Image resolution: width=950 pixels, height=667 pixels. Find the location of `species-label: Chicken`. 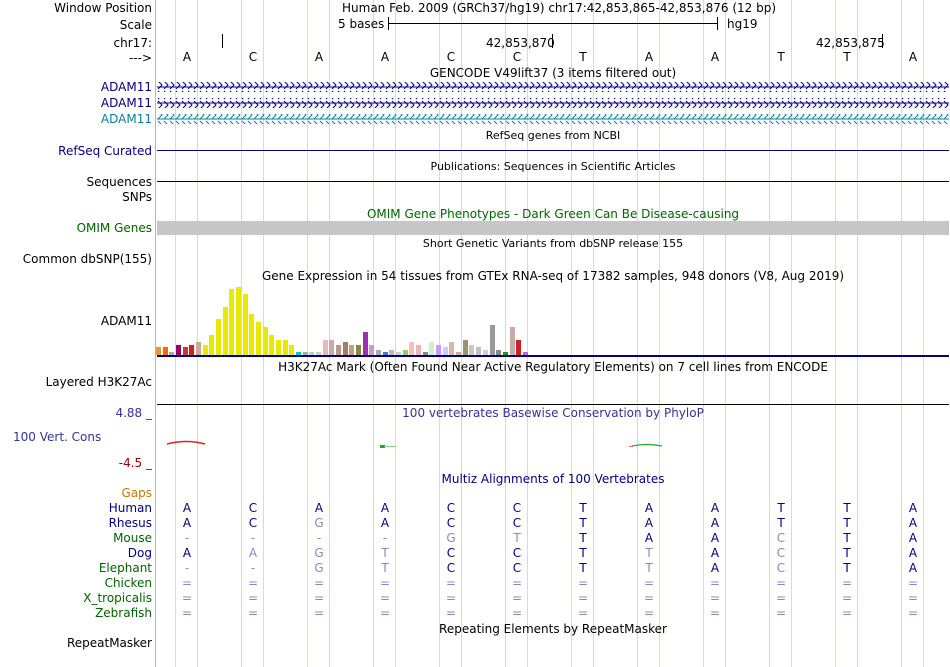

species-label: Chicken is located at coordinates (128, 583).